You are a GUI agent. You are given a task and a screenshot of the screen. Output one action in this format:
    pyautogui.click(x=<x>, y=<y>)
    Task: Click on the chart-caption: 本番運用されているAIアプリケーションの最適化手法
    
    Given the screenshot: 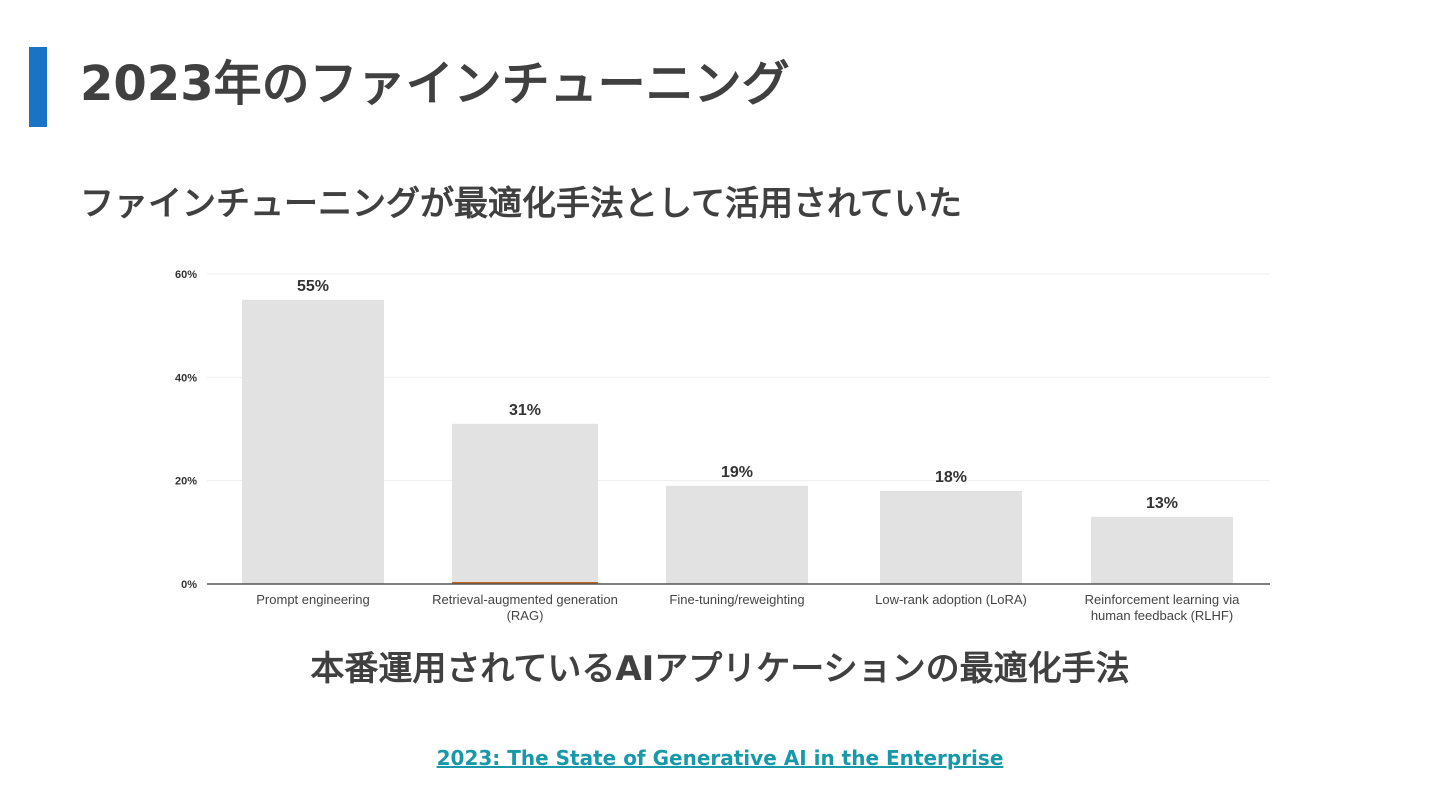 What is the action you would take?
    pyautogui.click(x=720, y=669)
    